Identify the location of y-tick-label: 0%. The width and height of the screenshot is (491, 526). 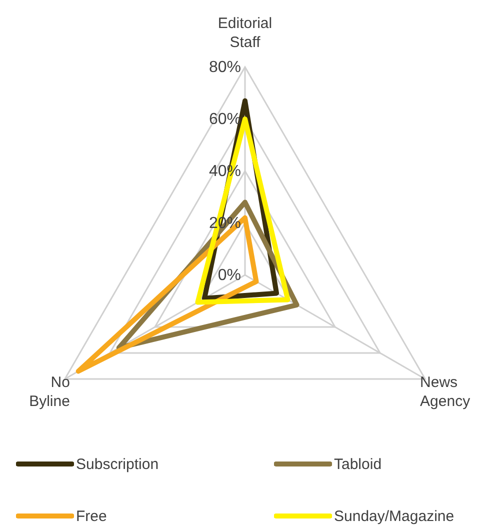
(229, 275).